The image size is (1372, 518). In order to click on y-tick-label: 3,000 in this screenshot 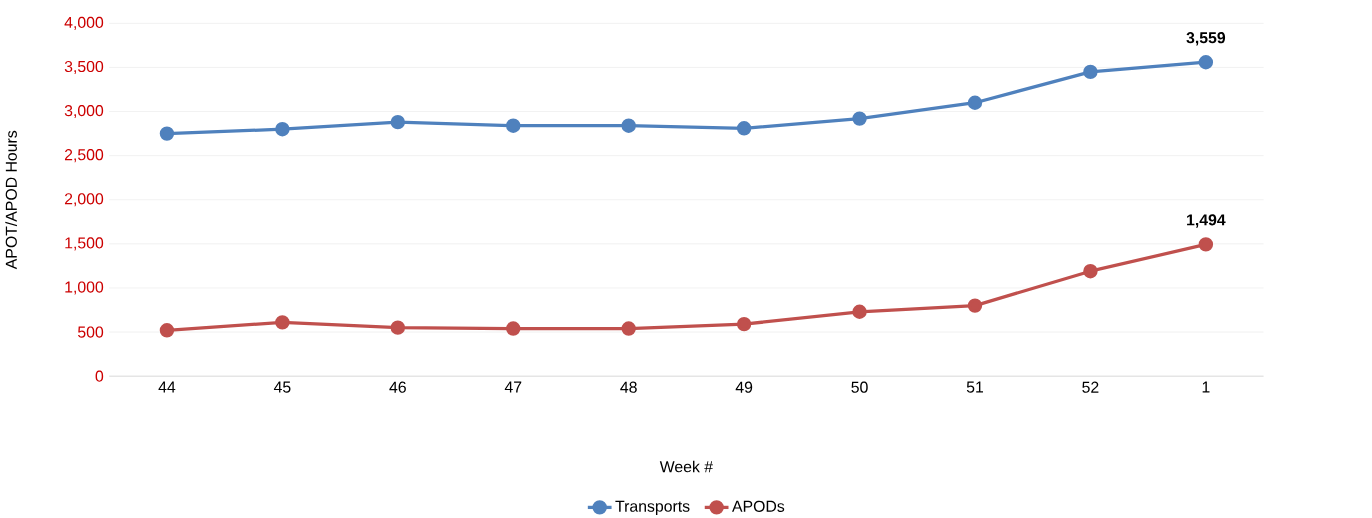, I will do `click(84, 112)`.